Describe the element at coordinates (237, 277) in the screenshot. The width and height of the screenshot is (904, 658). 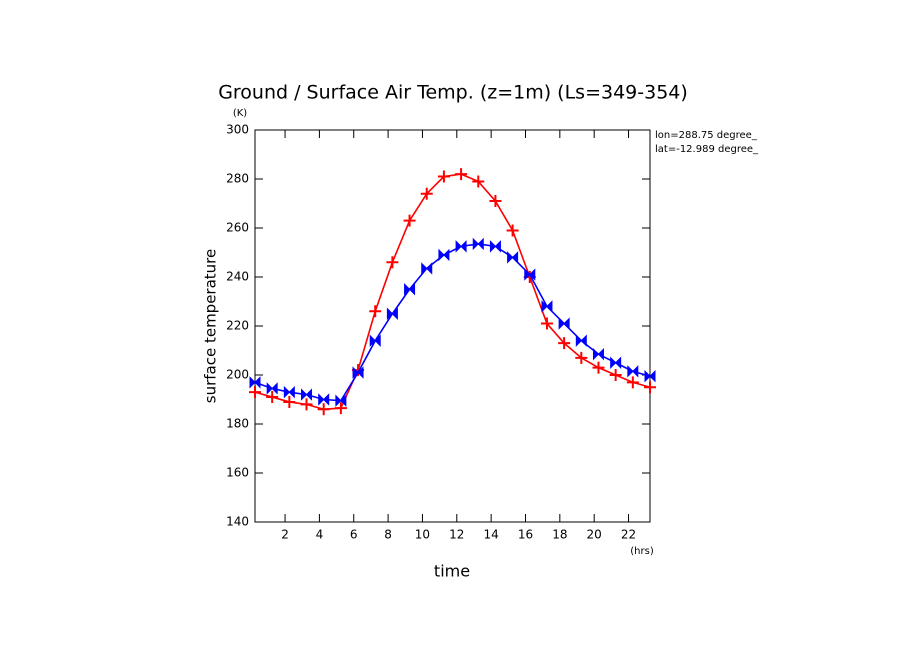
I see `y-tick-label: 240` at that location.